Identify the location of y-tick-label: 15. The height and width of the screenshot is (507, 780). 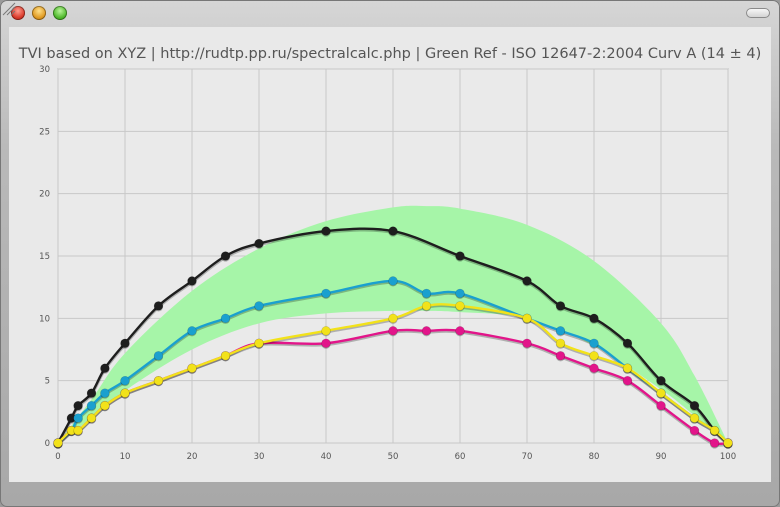
(44, 257).